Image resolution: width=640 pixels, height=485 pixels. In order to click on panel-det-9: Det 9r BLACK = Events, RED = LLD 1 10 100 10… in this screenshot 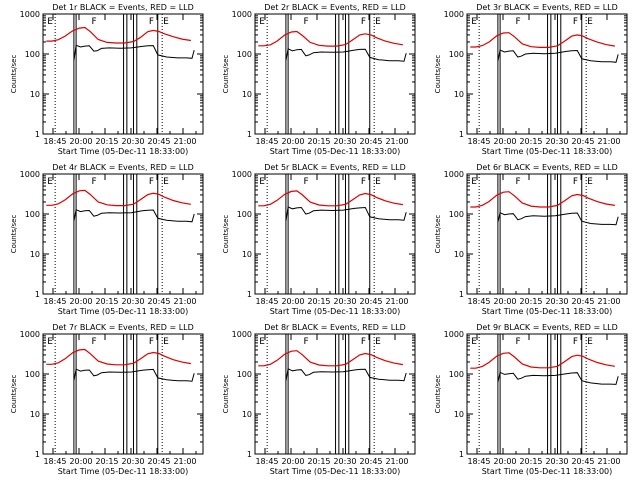, I will do `click(531, 399)`.